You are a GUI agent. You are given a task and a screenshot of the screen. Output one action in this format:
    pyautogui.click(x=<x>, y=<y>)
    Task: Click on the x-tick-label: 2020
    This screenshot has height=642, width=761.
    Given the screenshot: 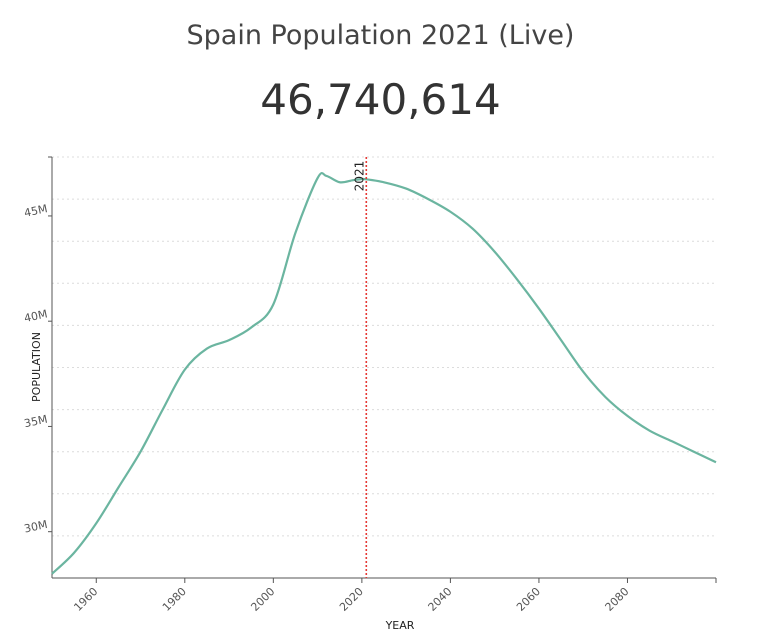 What is the action you would take?
    pyautogui.click(x=351, y=599)
    